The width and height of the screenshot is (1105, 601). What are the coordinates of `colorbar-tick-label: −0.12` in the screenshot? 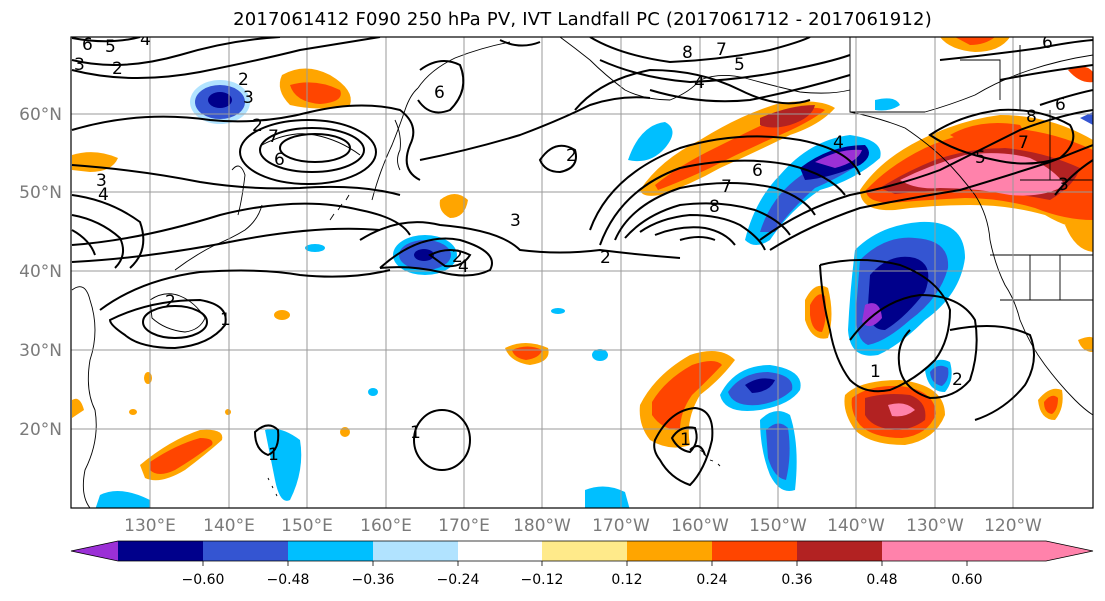 It's located at (542, 580).